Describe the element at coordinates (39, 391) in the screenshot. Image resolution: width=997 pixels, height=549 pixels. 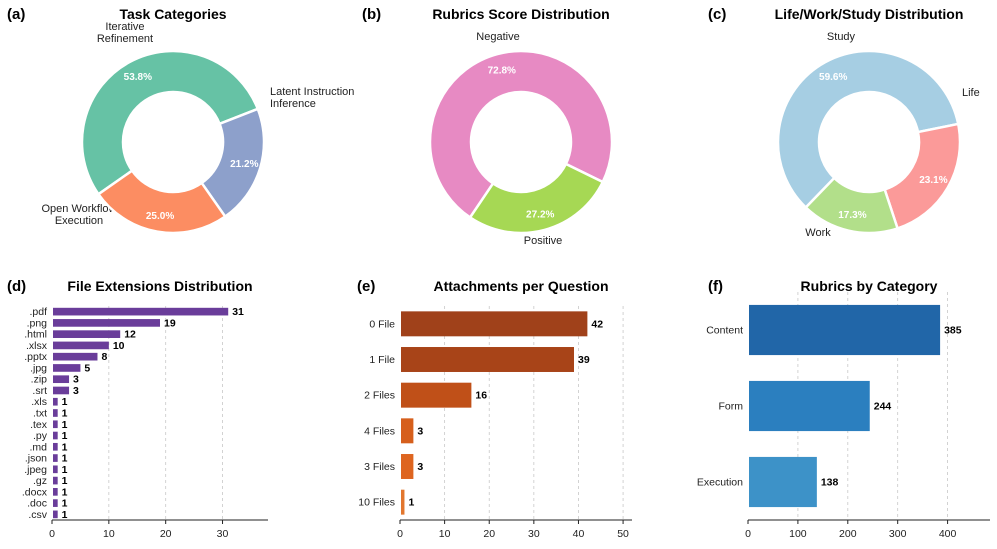
I see `y-category-label-d-7: .srt` at that location.